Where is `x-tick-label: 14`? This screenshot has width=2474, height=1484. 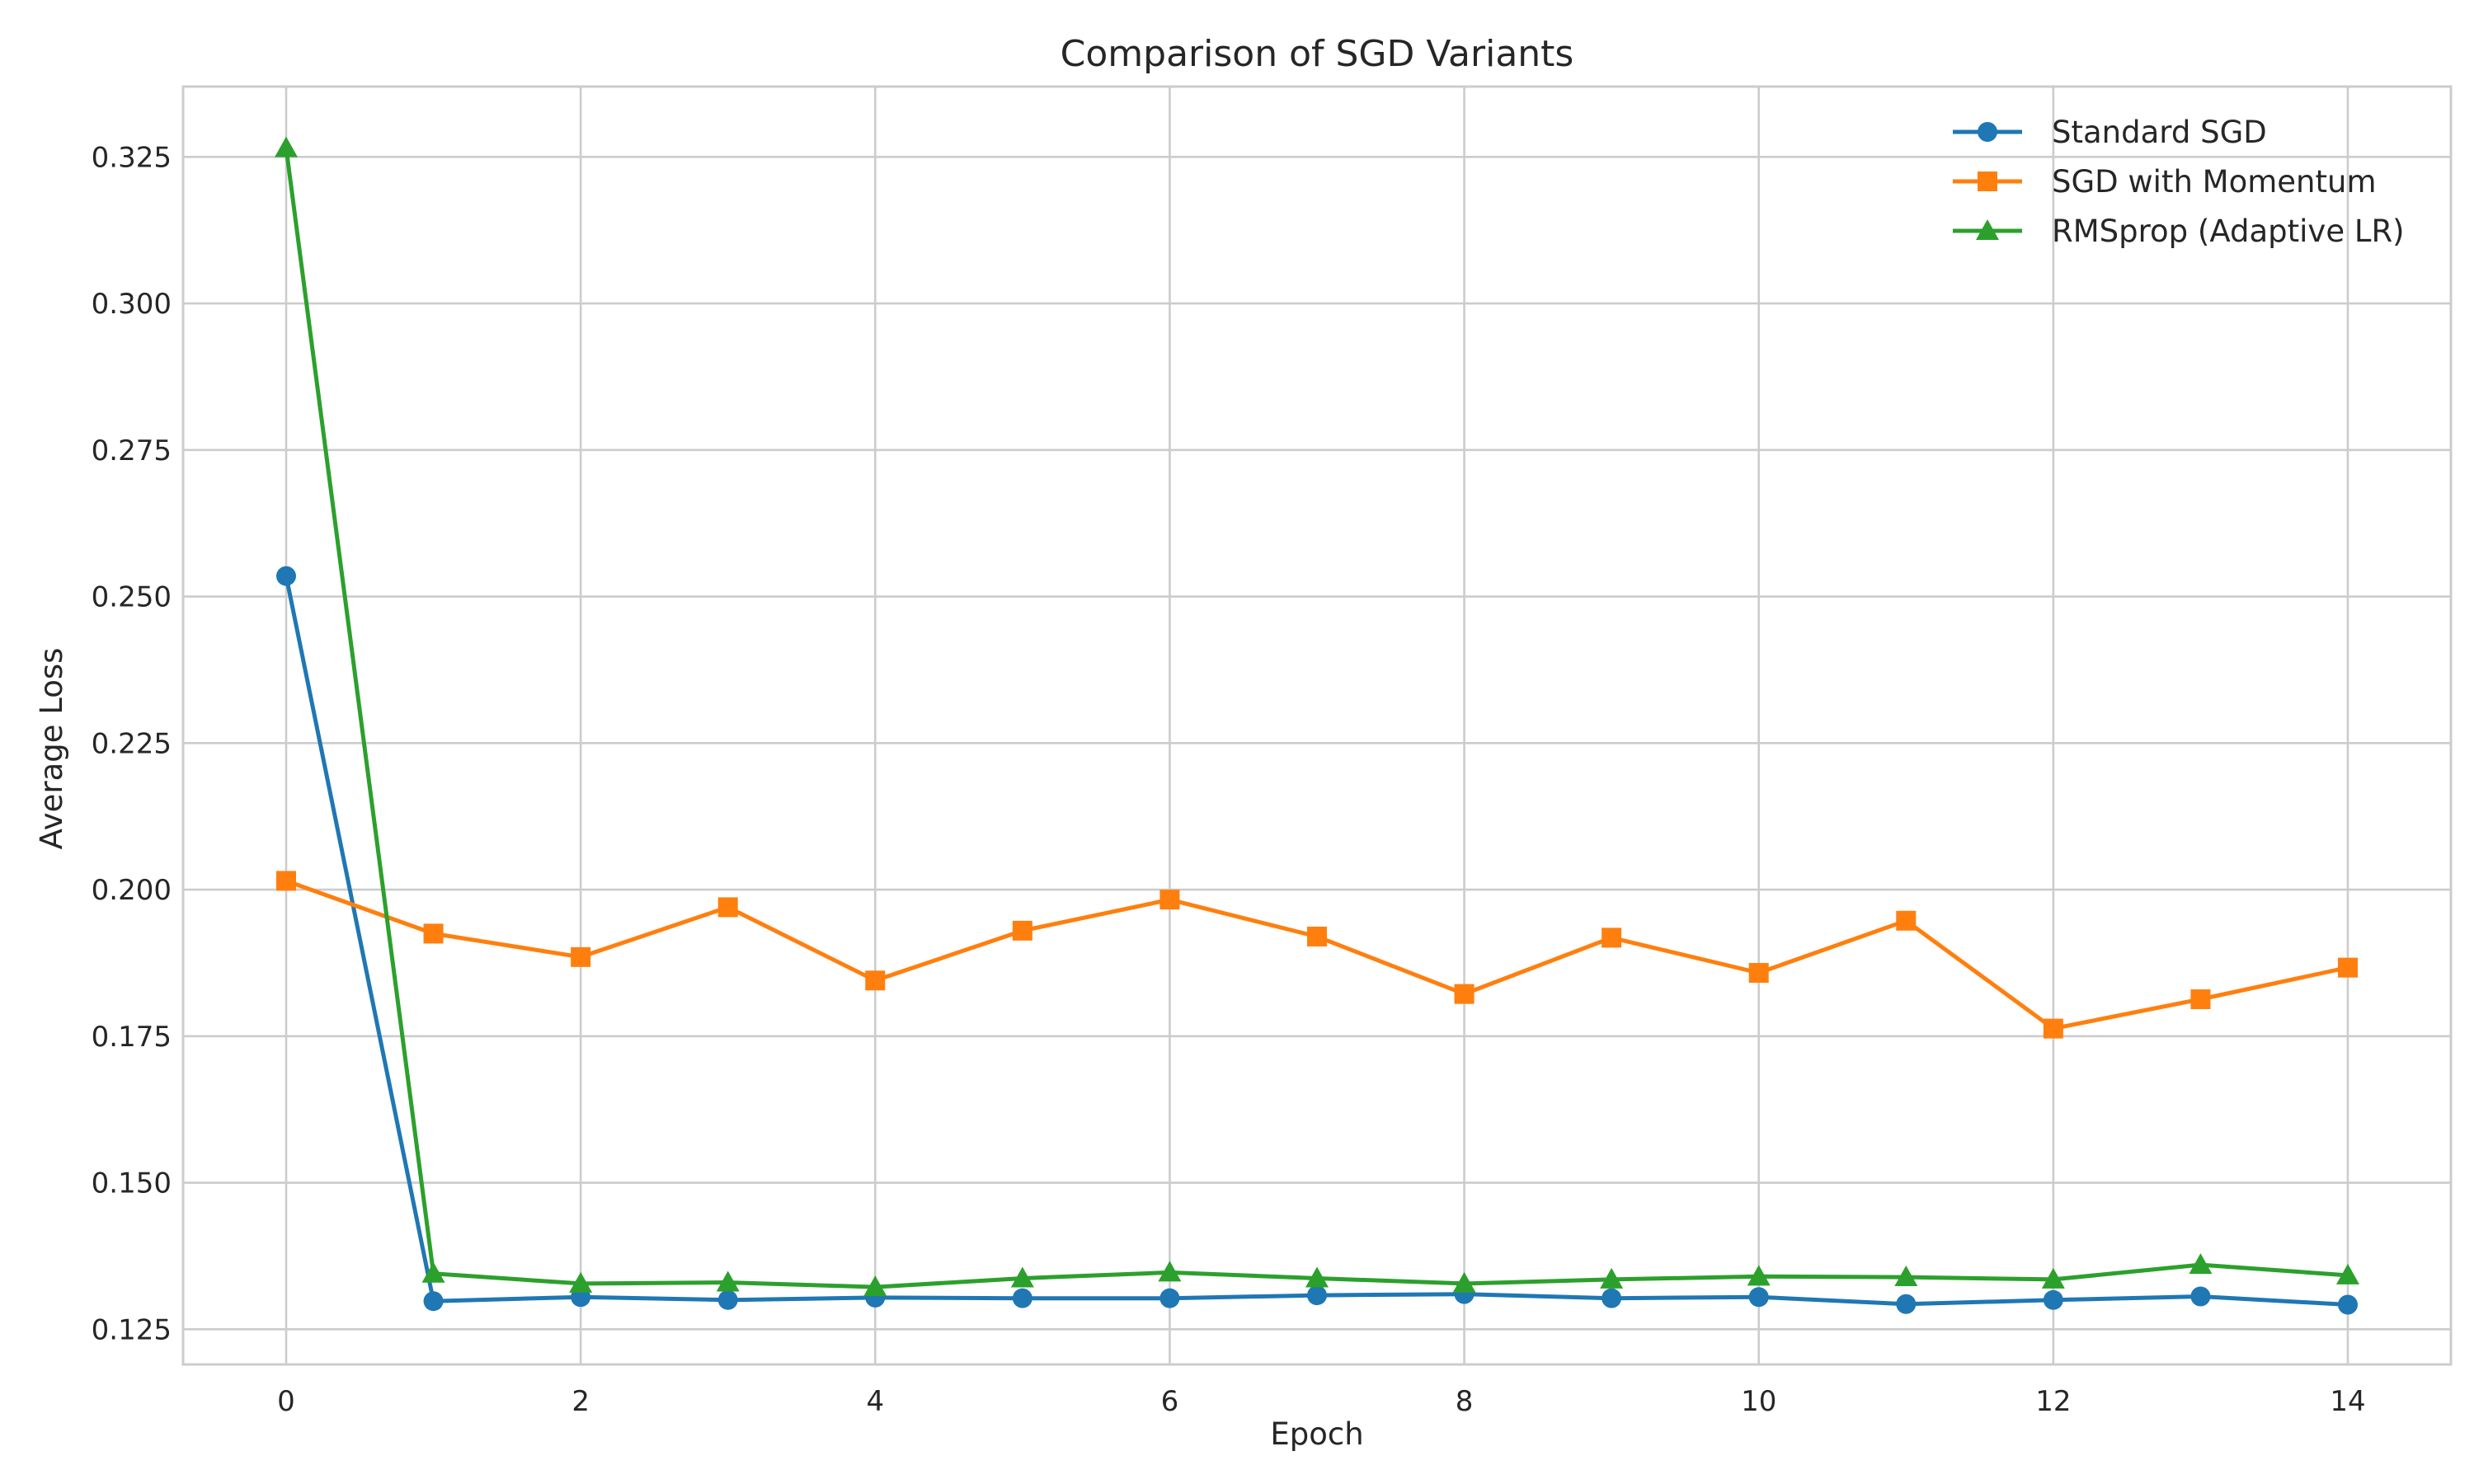
x-tick-label: 14 is located at coordinates (2347, 1401).